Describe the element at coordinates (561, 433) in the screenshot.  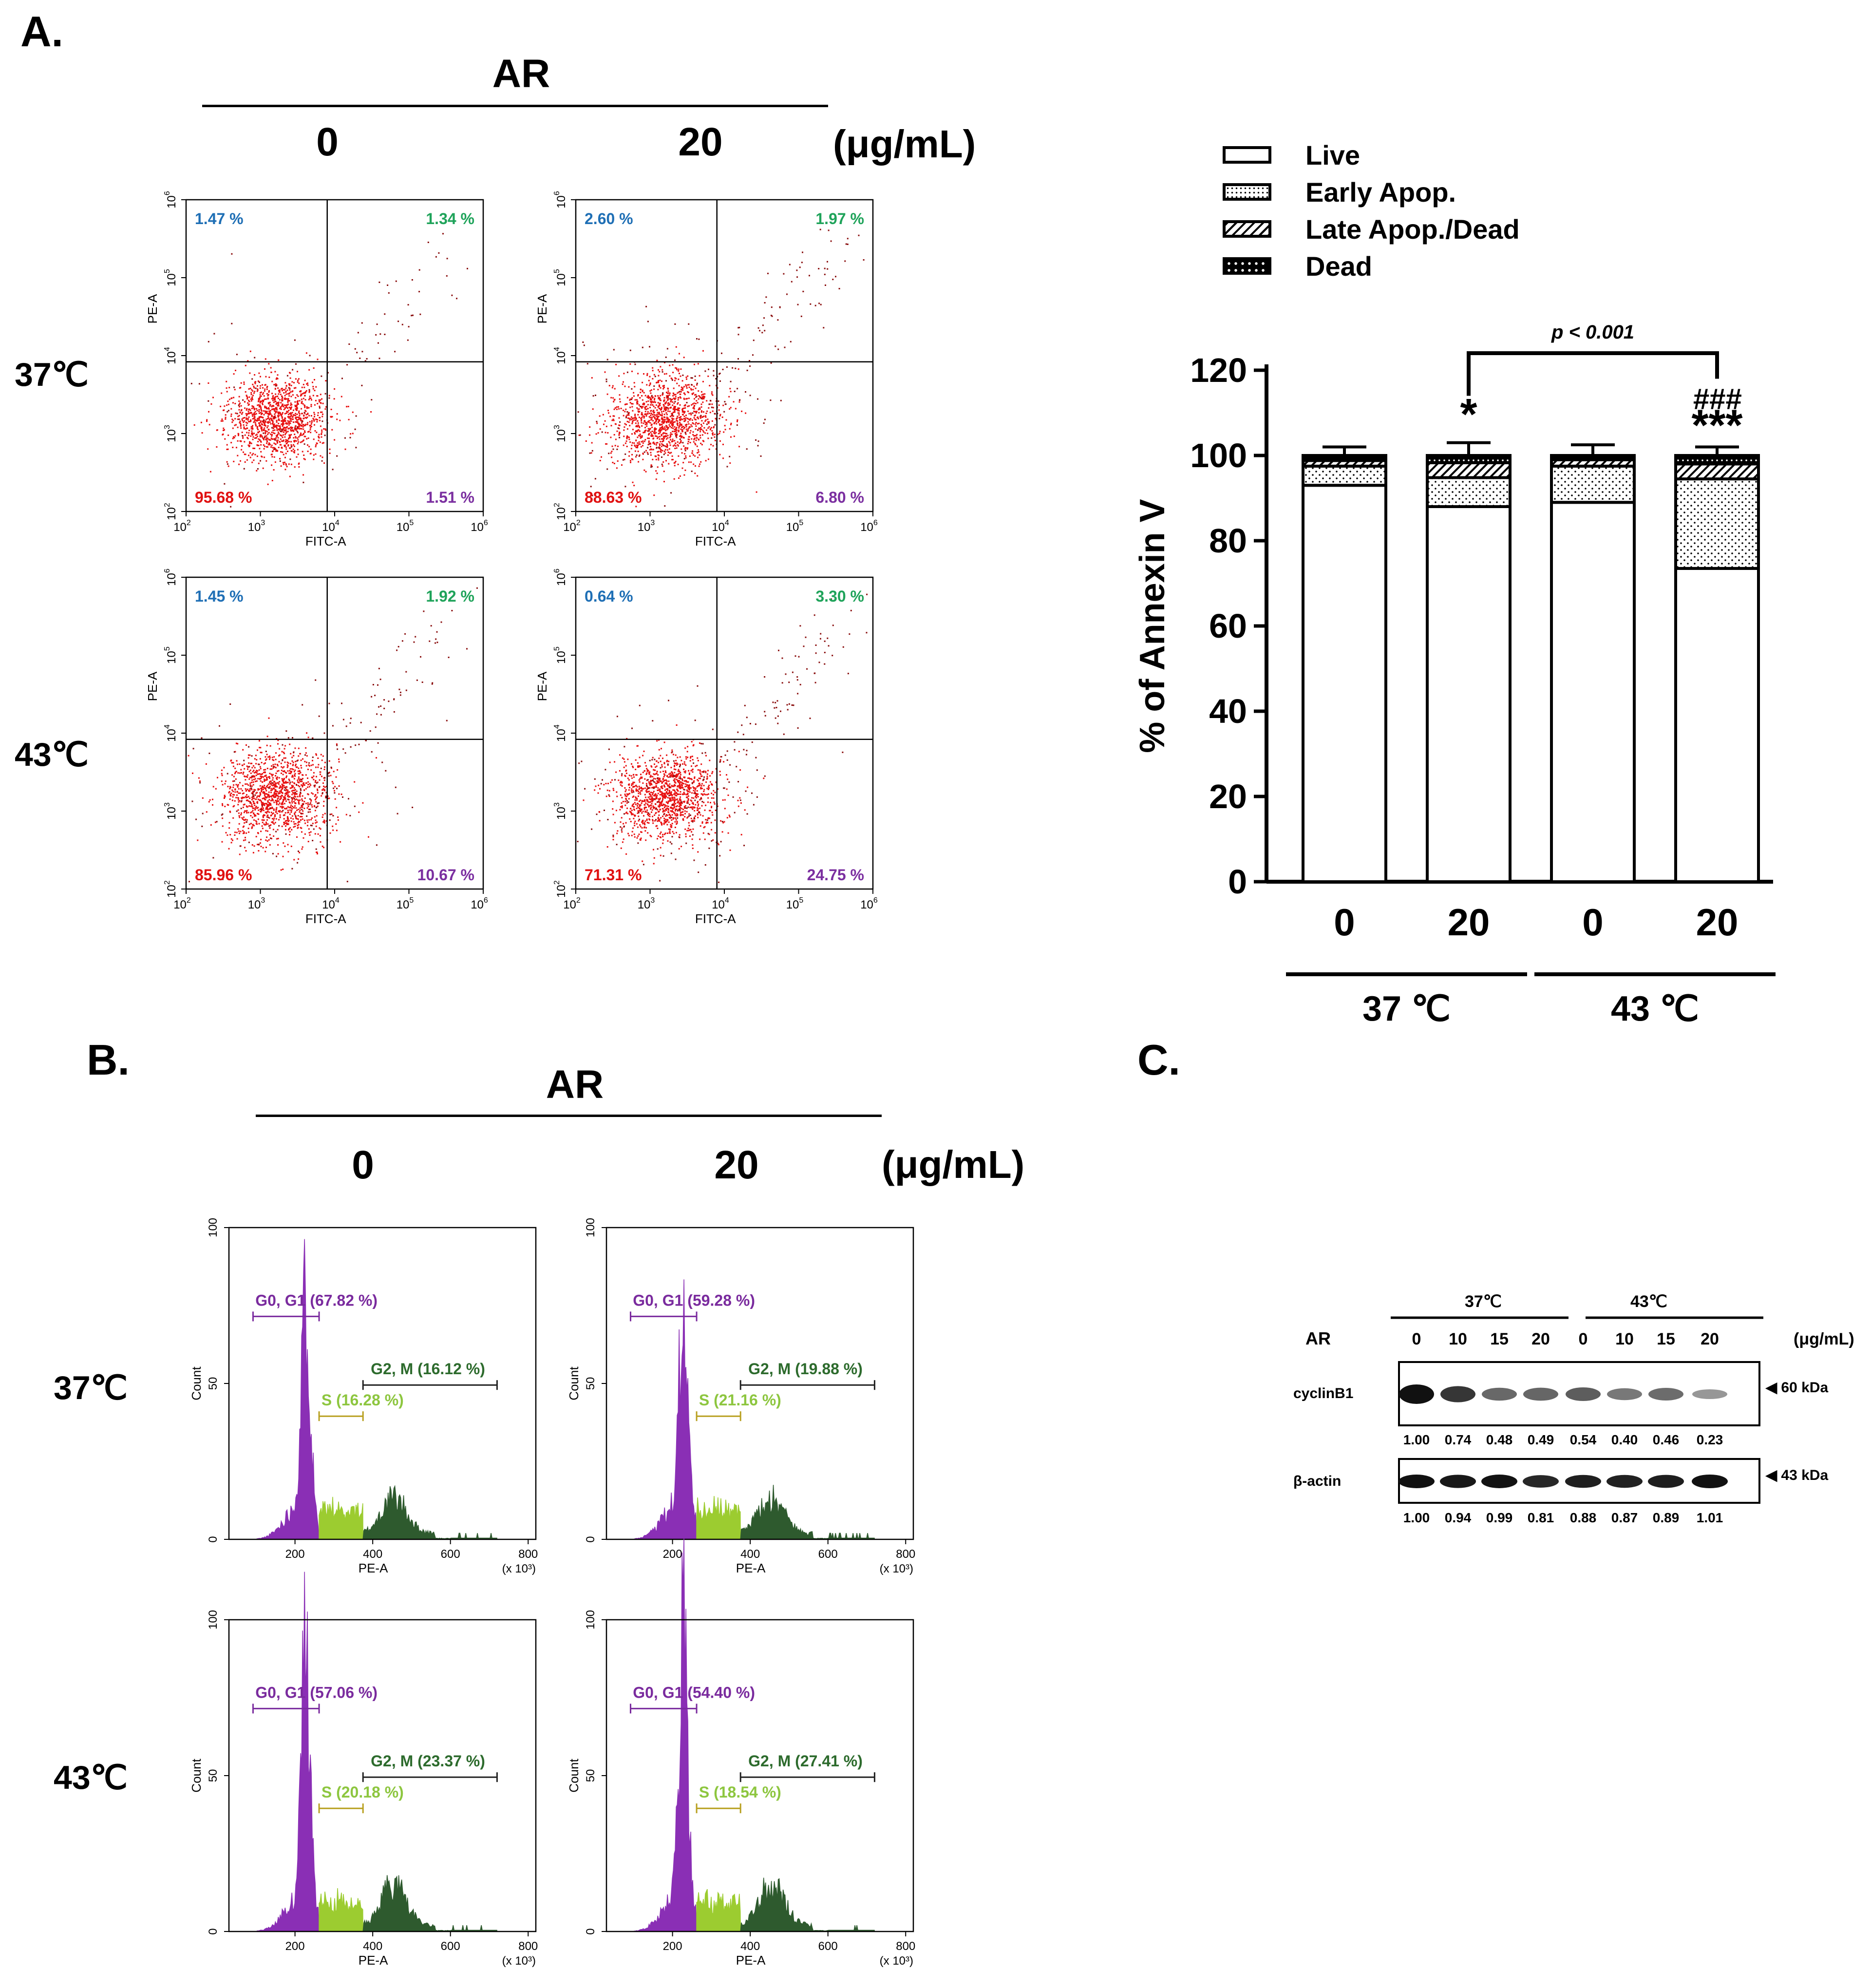
I see `y-tick-label: 10³` at that location.